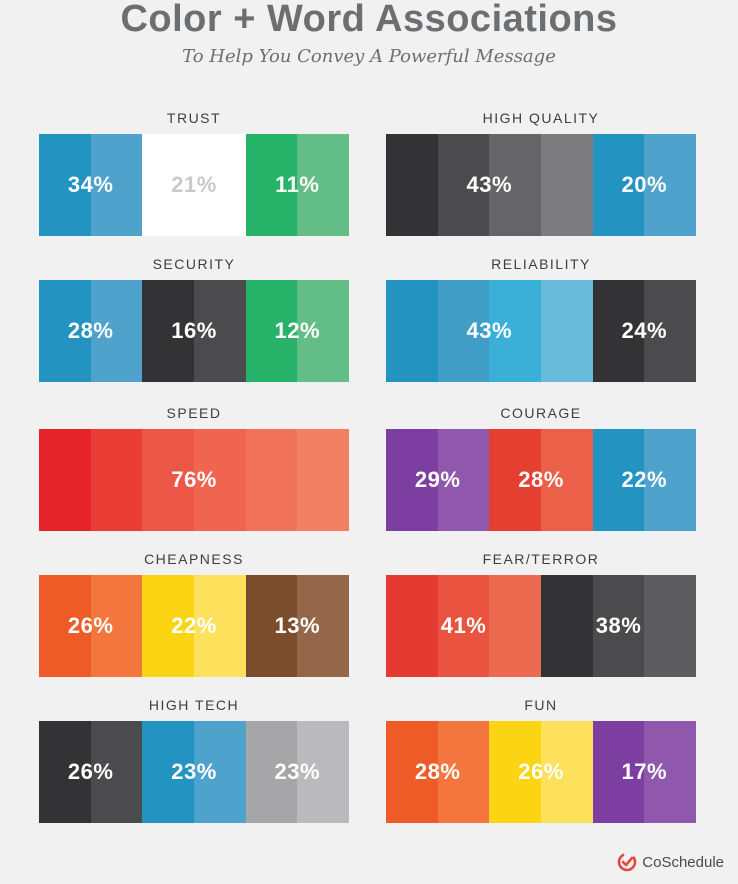  What do you see at coordinates (194, 264) in the screenshot?
I see `panel-label: SECURITY` at bounding box center [194, 264].